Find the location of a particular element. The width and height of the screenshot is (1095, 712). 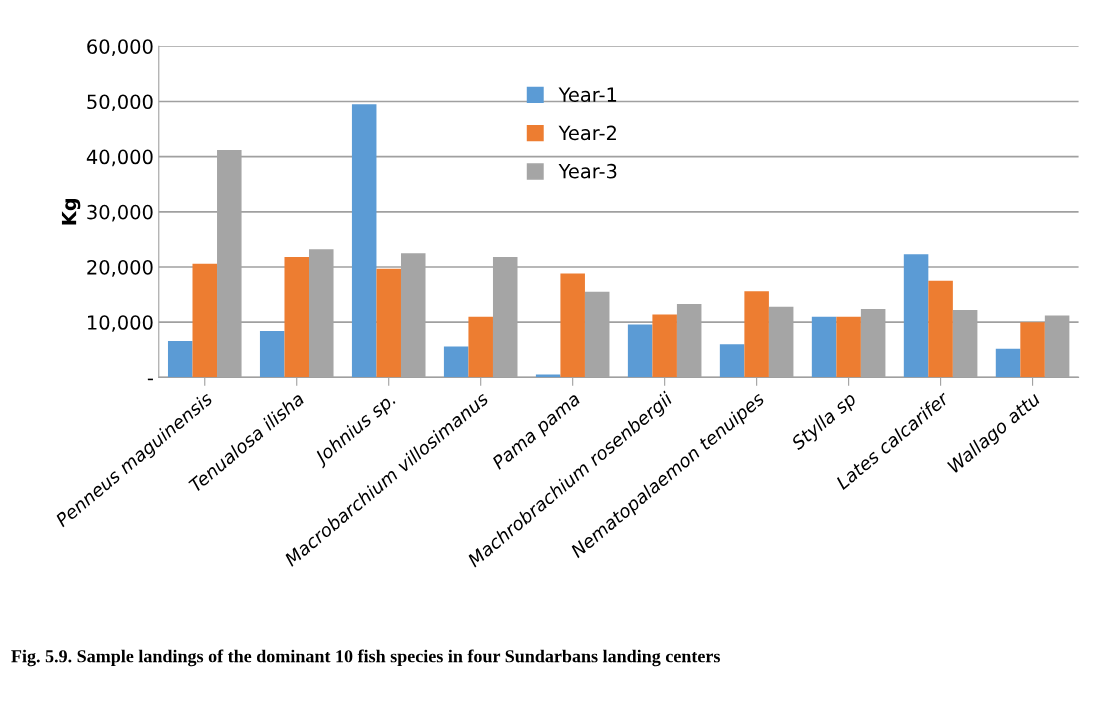

y-tick-label: 50,000 is located at coordinates (120, 103).